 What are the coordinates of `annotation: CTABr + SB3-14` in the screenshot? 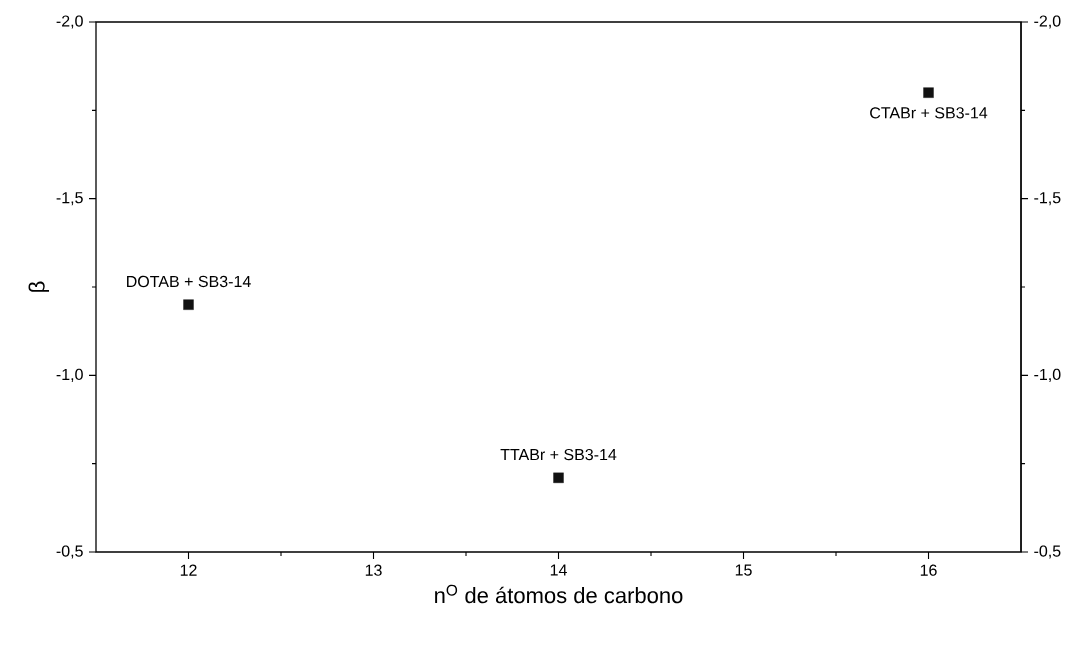 It's located at (929, 113).